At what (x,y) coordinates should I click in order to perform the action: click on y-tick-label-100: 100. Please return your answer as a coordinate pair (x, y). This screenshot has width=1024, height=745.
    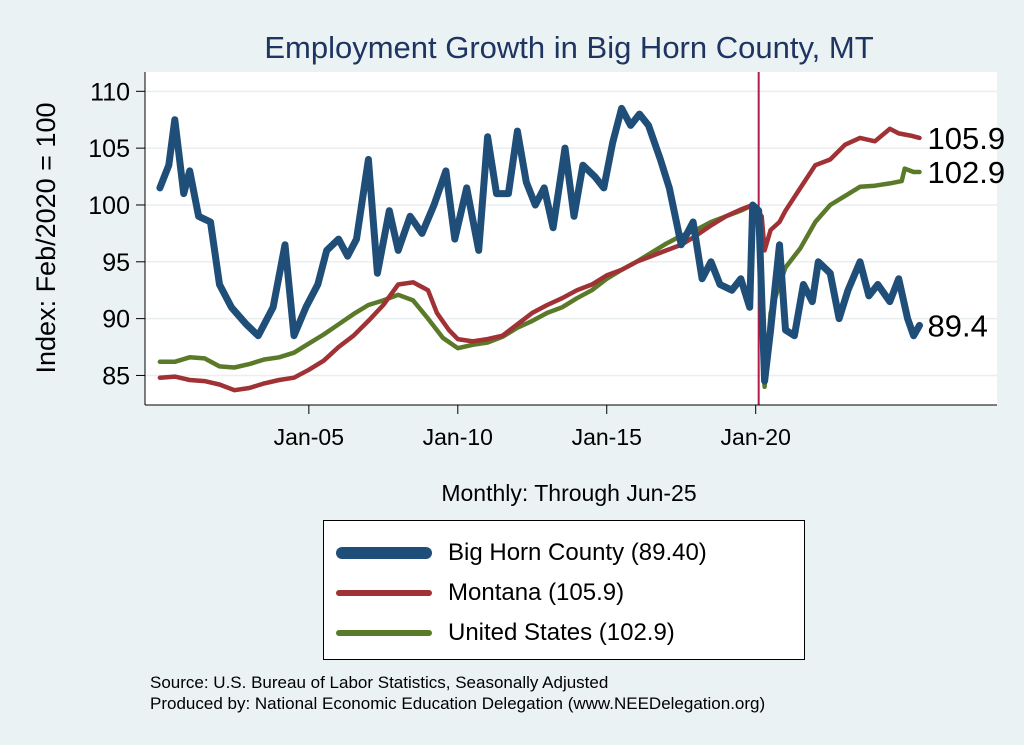
    Looking at the image, I should click on (109, 206).